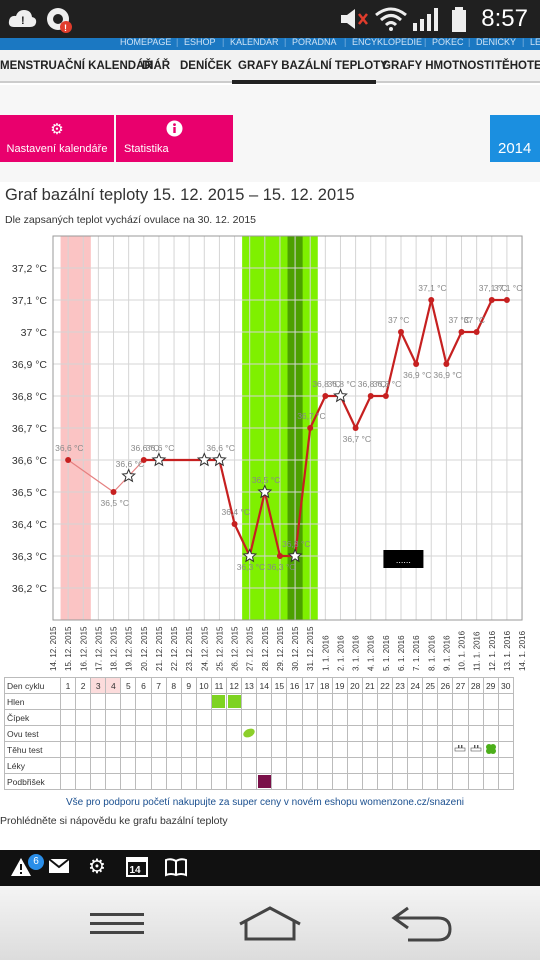  What do you see at coordinates (254, 42) in the screenshot?
I see `topnav-kalendar: KALENDÁŘ` at bounding box center [254, 42].